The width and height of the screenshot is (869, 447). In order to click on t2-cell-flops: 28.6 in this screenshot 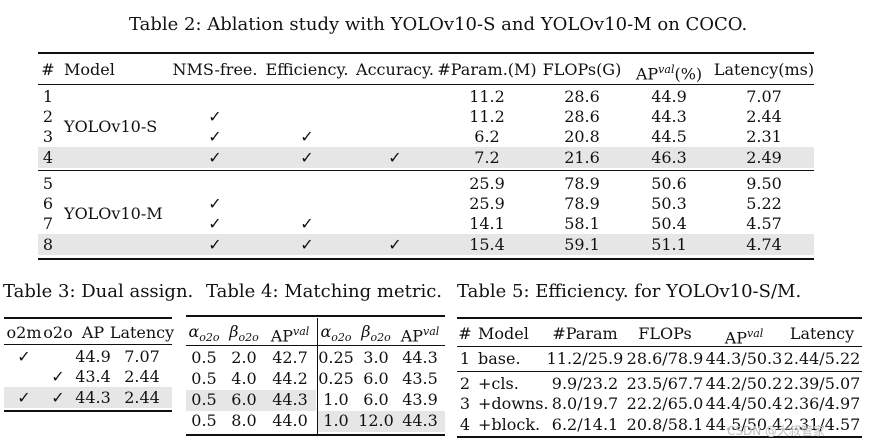, I will do `click(582, 96)`.